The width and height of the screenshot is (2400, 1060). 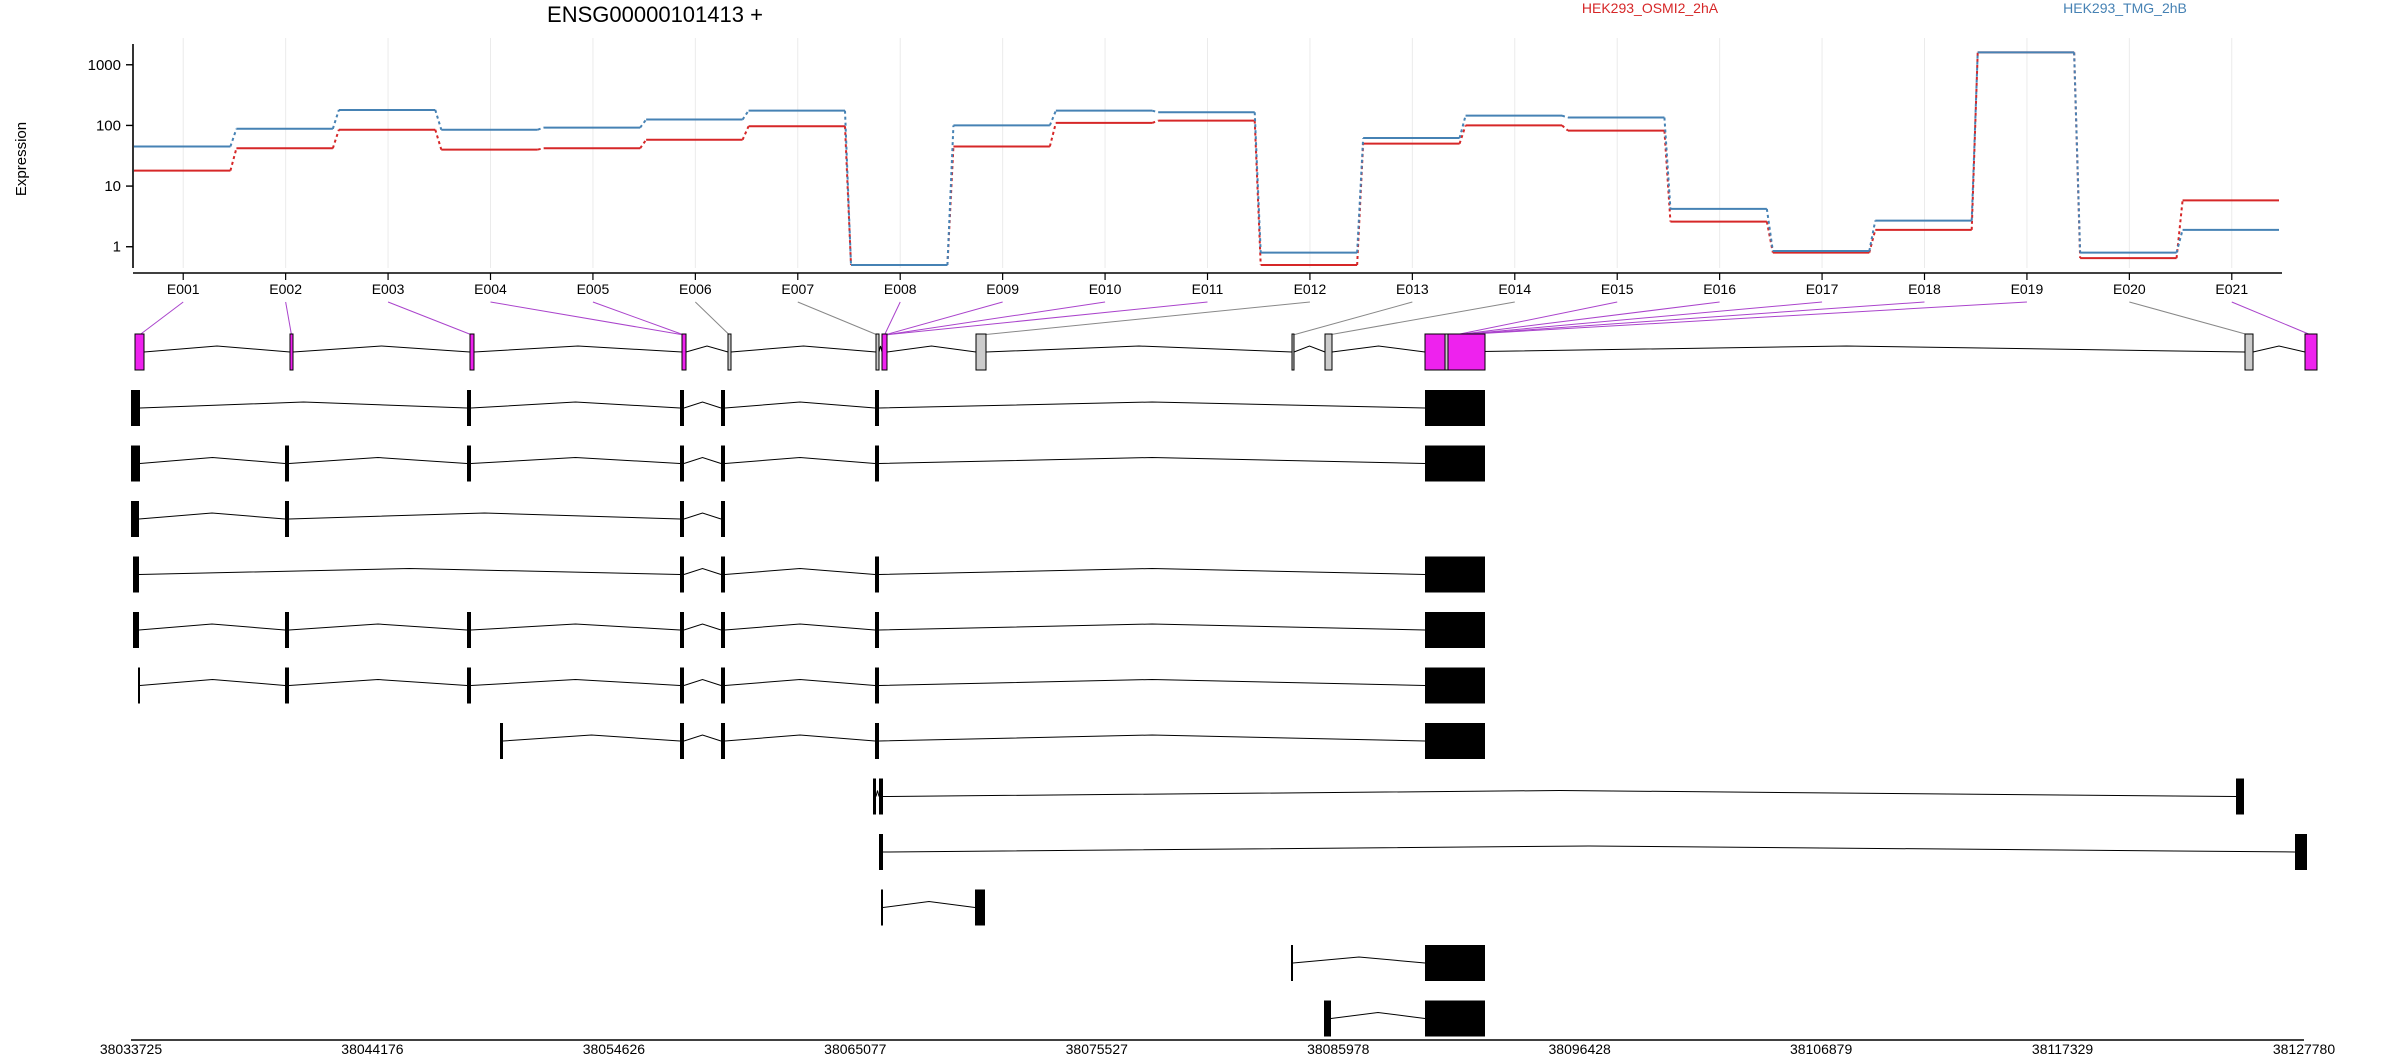 I want to click on genomic-tick-label: 38065077, so click(x=855, y=1049).